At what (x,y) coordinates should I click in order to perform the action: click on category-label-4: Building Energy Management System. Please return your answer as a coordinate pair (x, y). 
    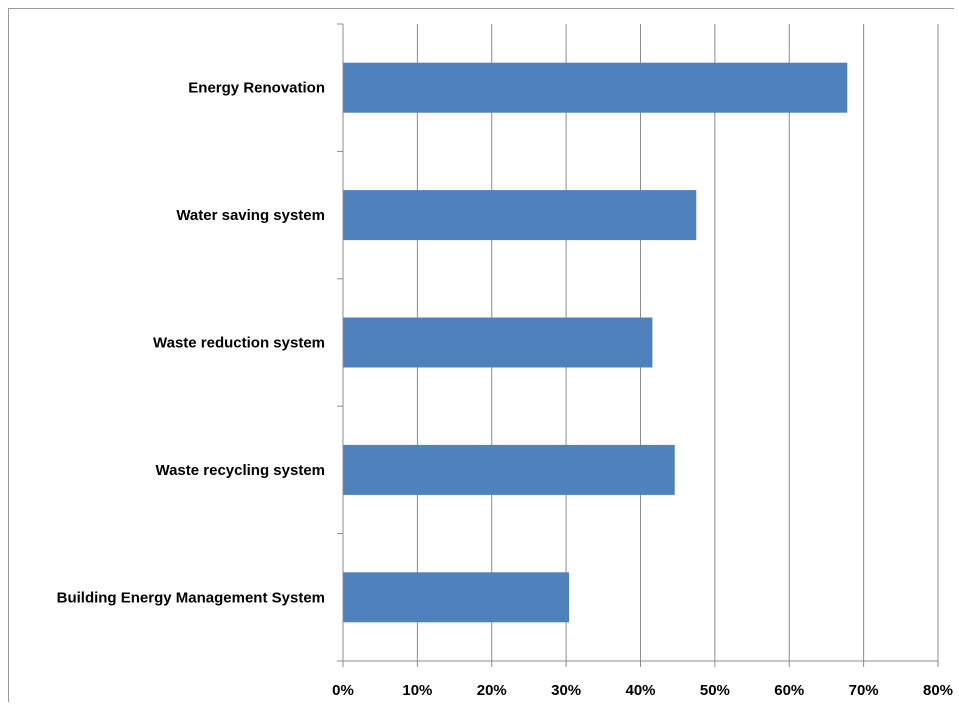
    Looking at the image, I should click on (191, 597).